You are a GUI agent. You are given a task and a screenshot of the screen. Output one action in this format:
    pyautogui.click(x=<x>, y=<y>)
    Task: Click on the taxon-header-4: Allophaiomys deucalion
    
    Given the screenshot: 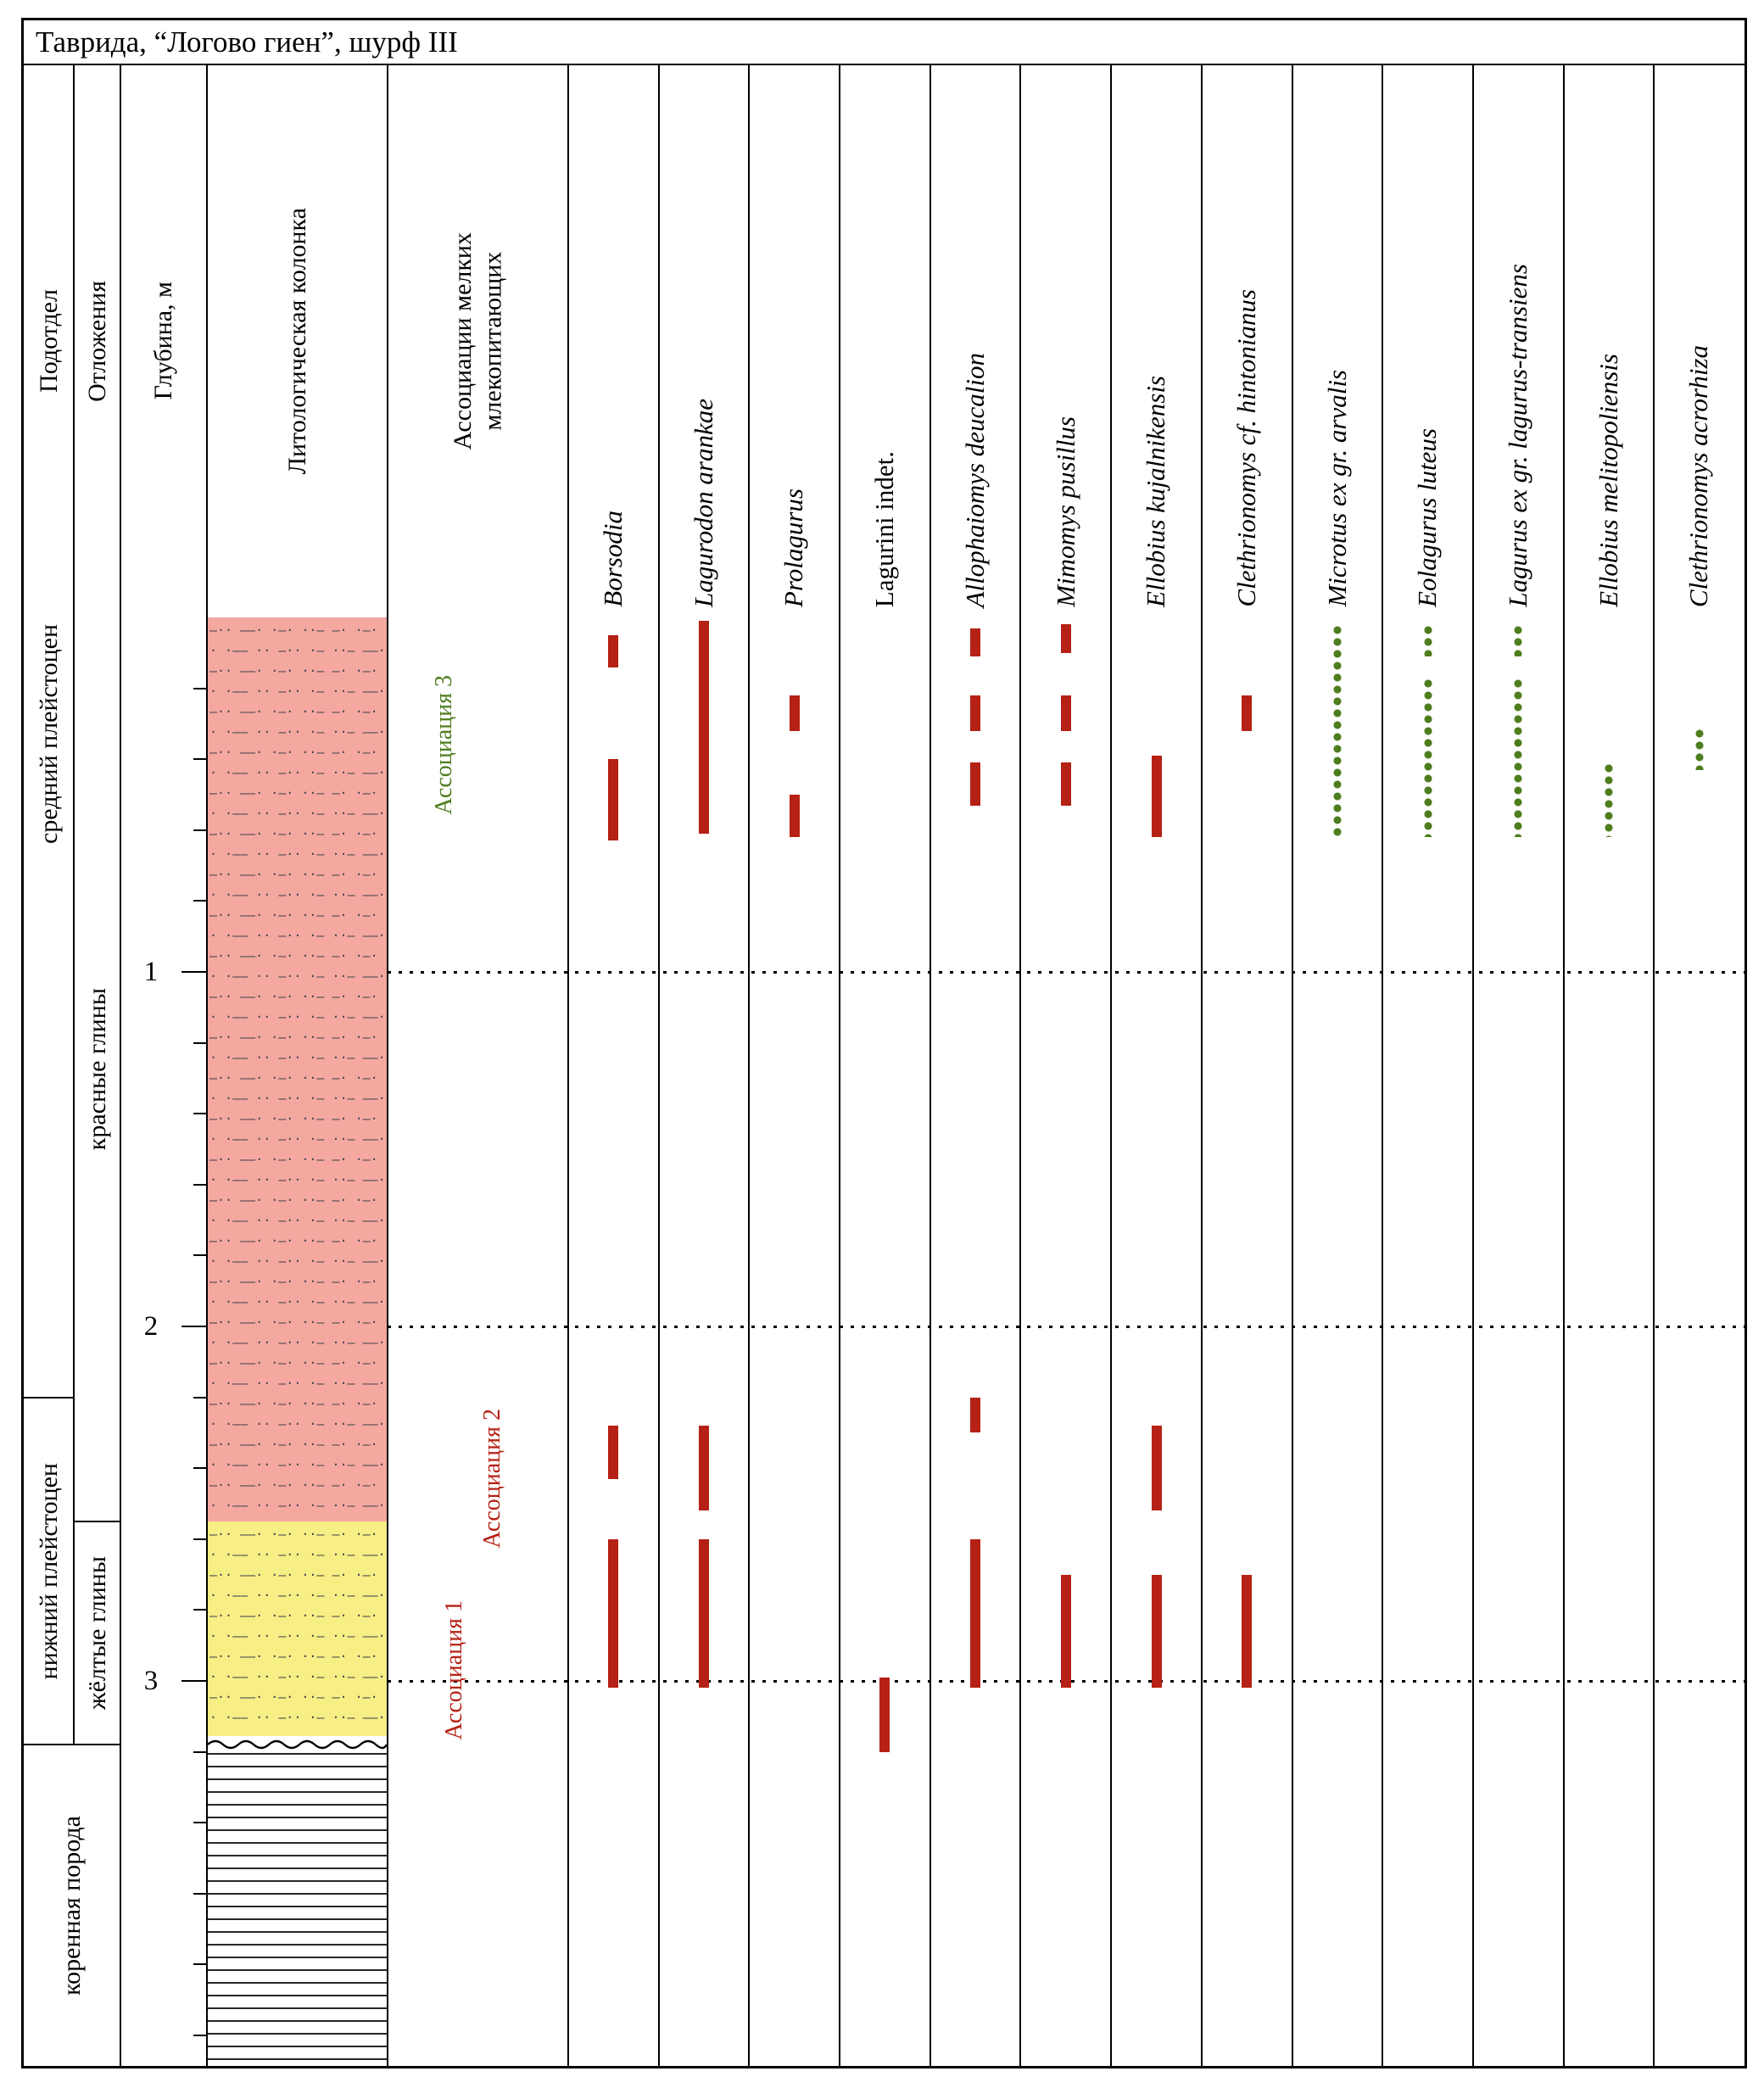 What is the action you would take?
    pyautogui.click(x=975, y=340)
    